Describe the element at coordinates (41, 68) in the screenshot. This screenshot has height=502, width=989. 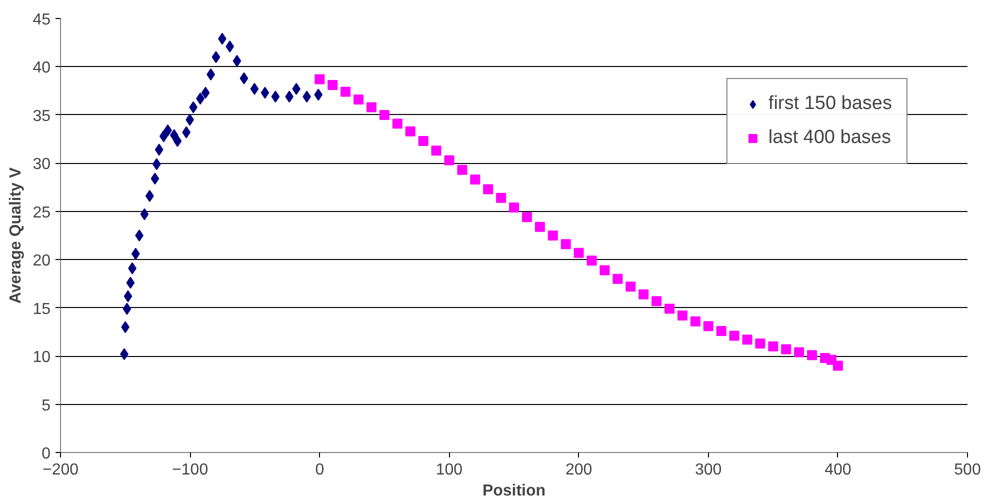
I see `y-tick-label: 40` at that location.